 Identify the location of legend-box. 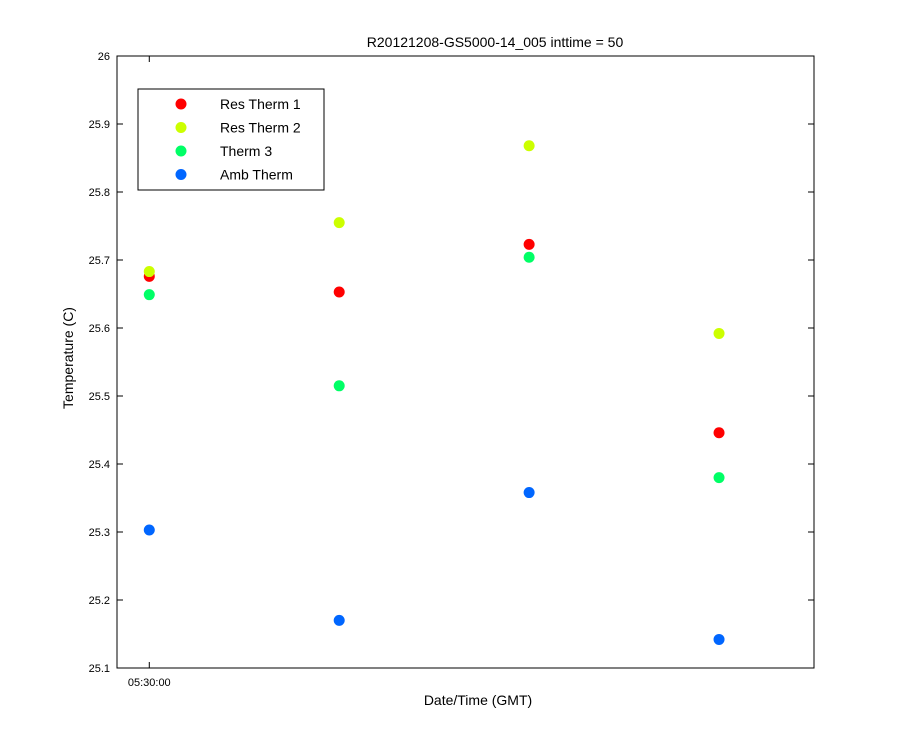
(231, 139).